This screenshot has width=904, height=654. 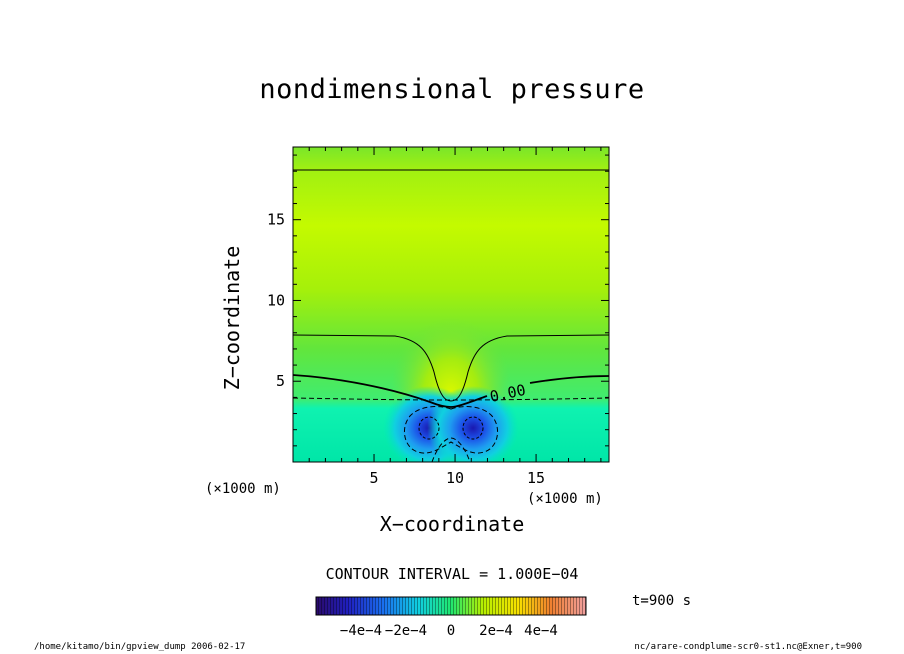 What do you see at coordinates (406, 631) in the screenshot?
I see `colorbar-tick-label: −2e−4` at bounding box center [406, 631].